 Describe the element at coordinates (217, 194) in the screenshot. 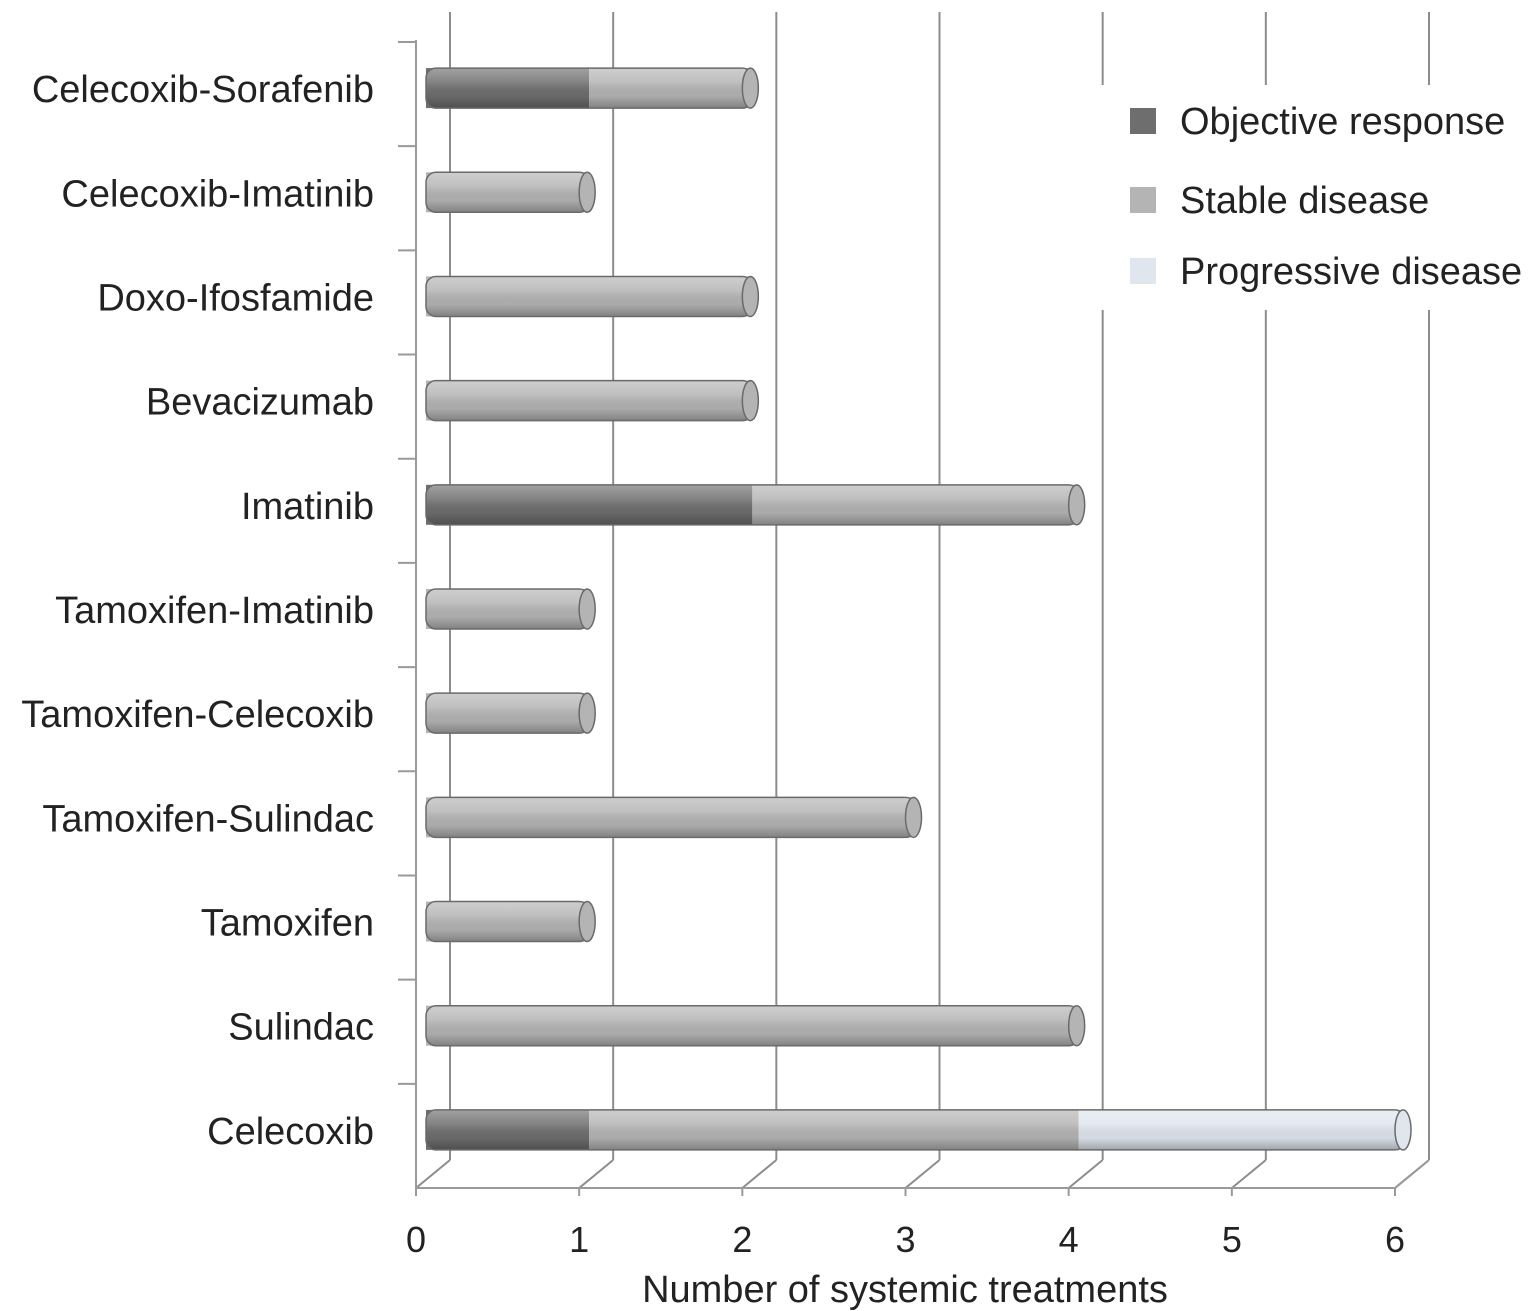

I see `category-label: Celecoxib-Imatinib` at that location.